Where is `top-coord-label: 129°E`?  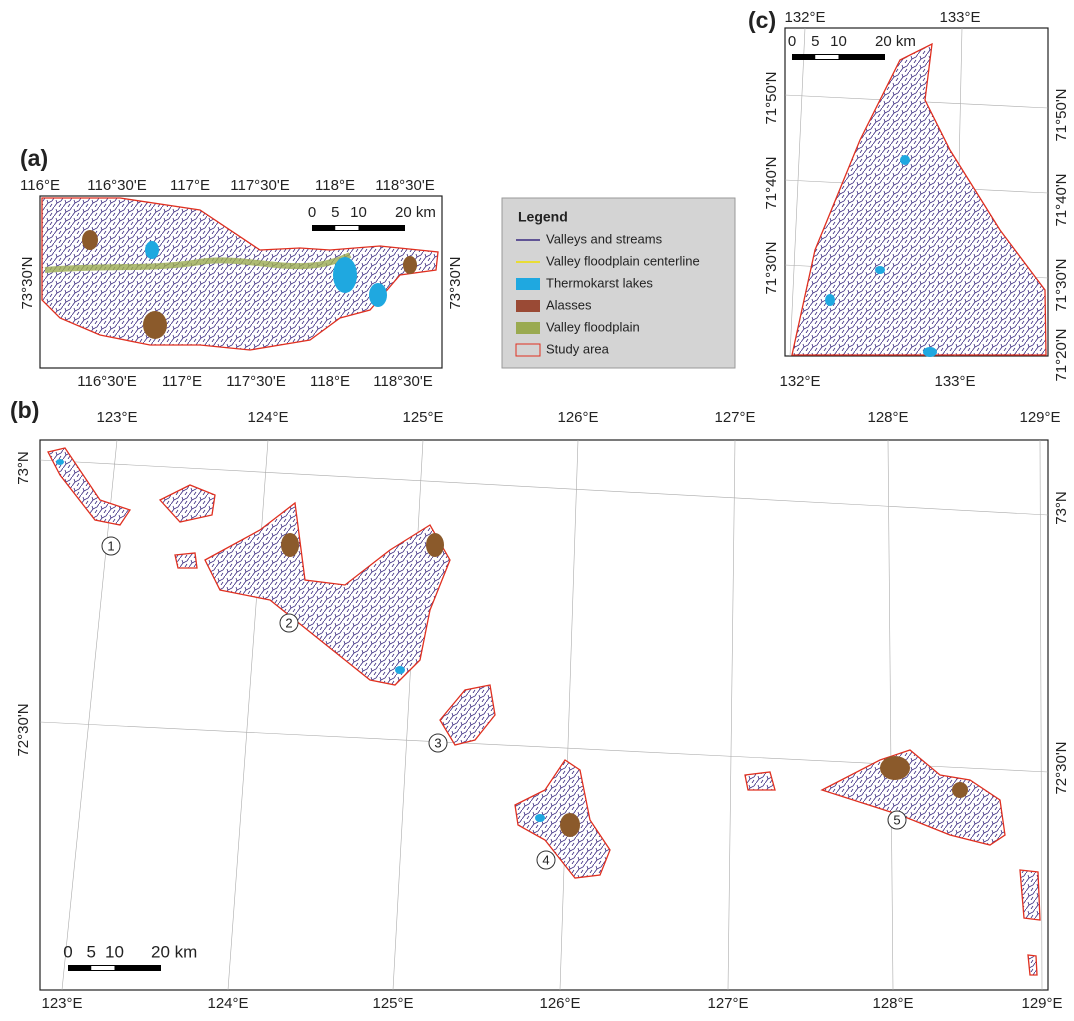
top-coord-label: 129°E is located at coordinates (1039, 417).